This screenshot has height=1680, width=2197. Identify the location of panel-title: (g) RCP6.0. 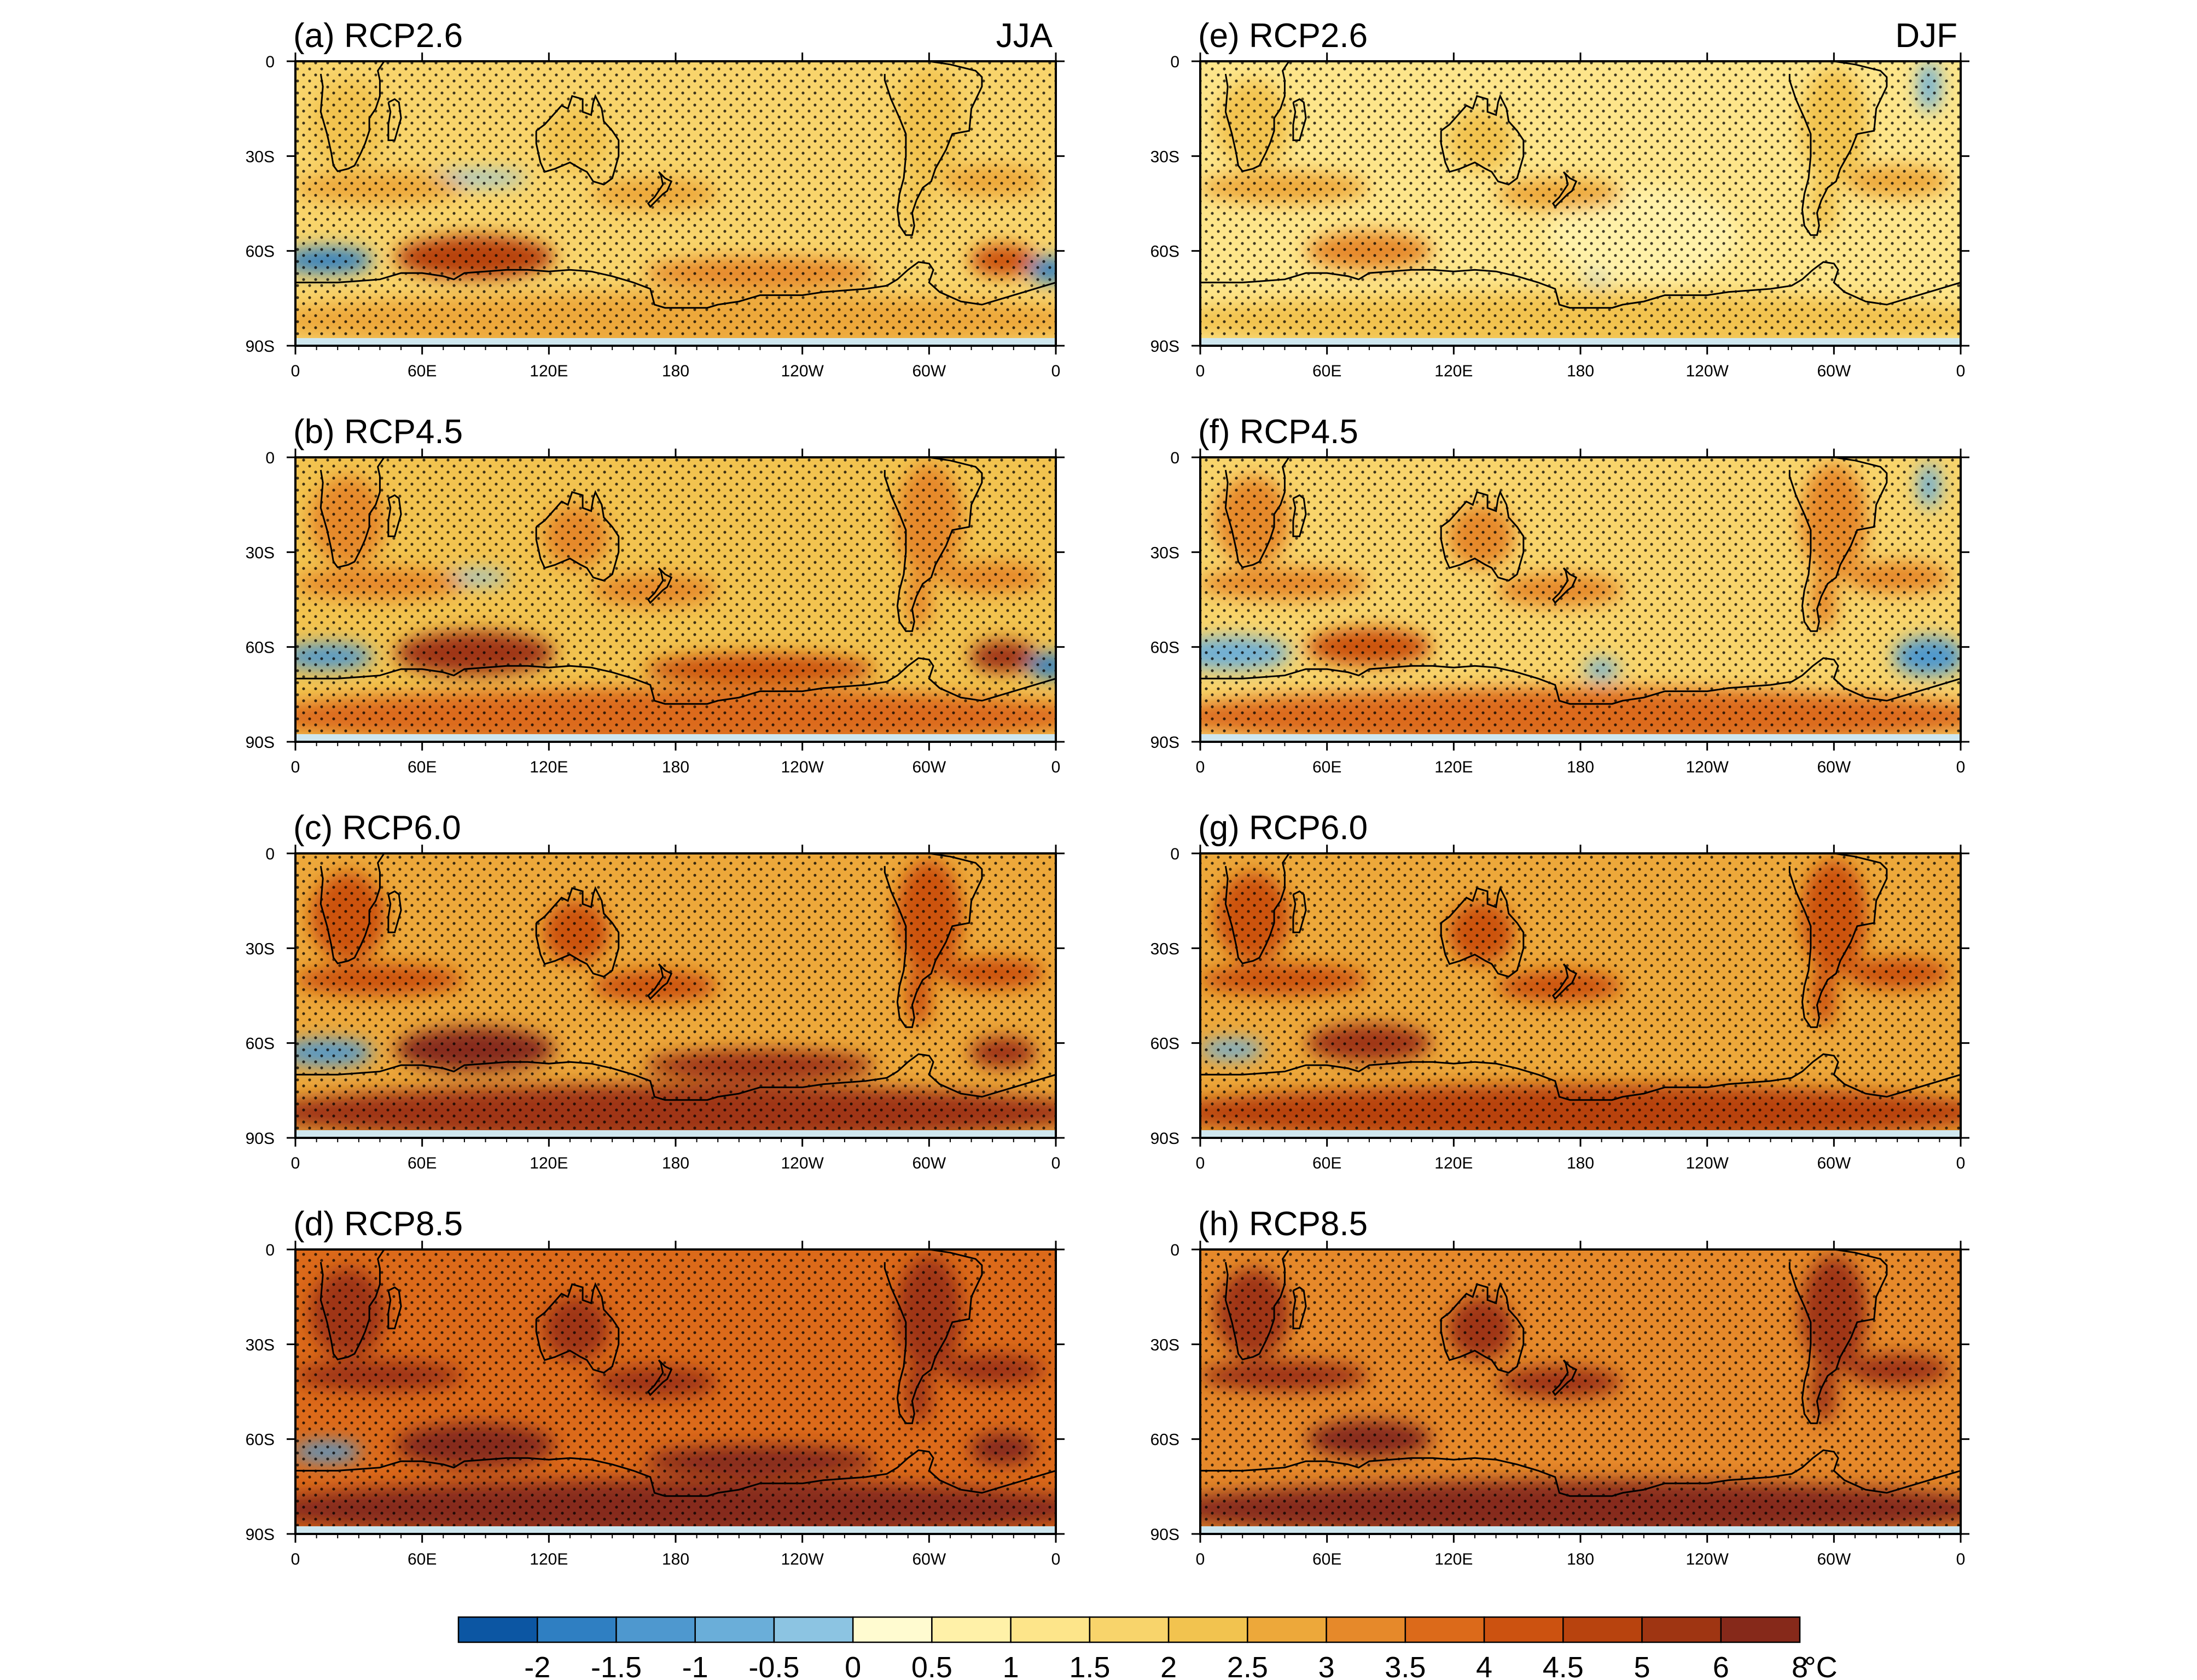
(1283, 828).